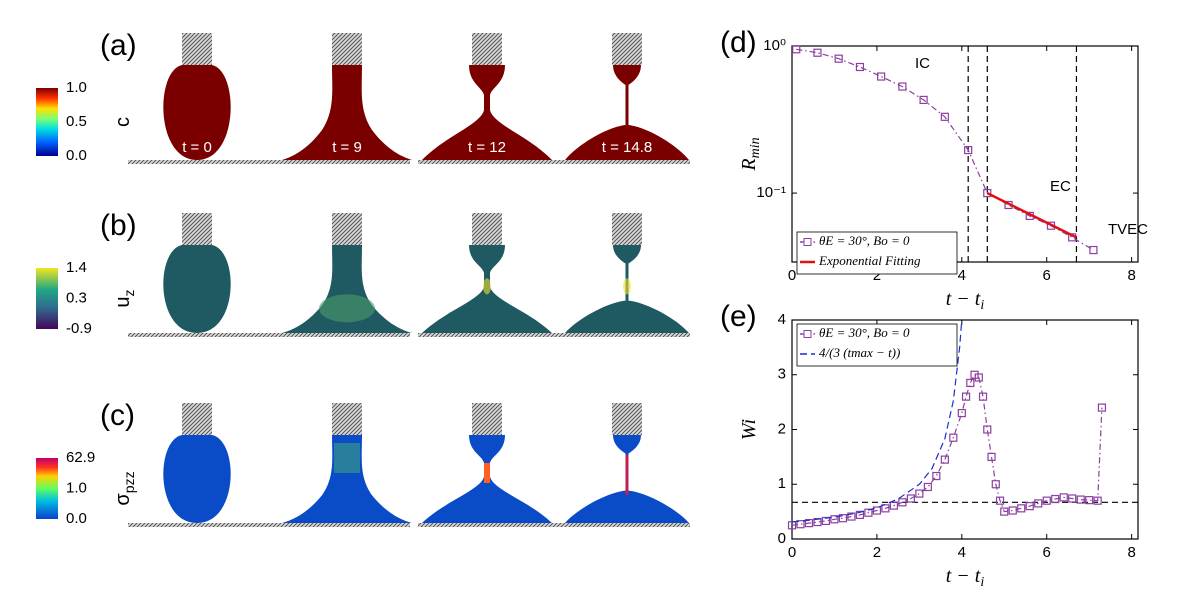 The image size is (1200, 600). I want to click on y-tick-label: 0, so click(782, 538).